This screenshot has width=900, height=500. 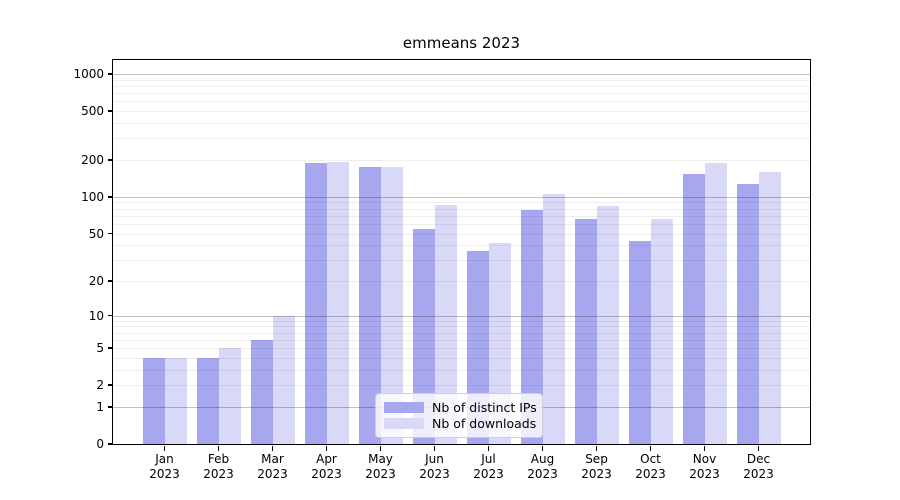 What do you see at coordinates (229, 396) in the screenshot?
I see `bar-nb-of-downloads-feb` at bounding box center [229, 396].